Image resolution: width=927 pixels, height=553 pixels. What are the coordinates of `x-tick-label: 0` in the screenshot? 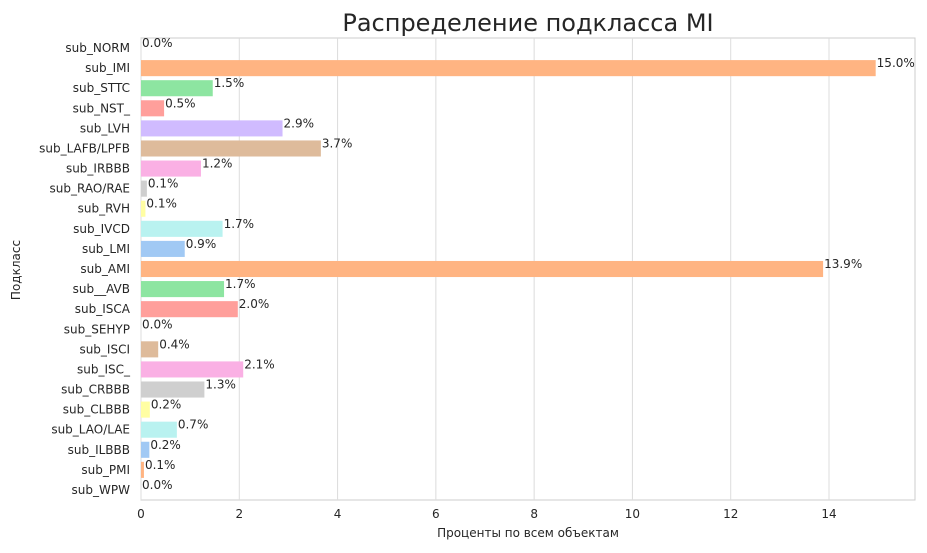 It's located at (141, 514).